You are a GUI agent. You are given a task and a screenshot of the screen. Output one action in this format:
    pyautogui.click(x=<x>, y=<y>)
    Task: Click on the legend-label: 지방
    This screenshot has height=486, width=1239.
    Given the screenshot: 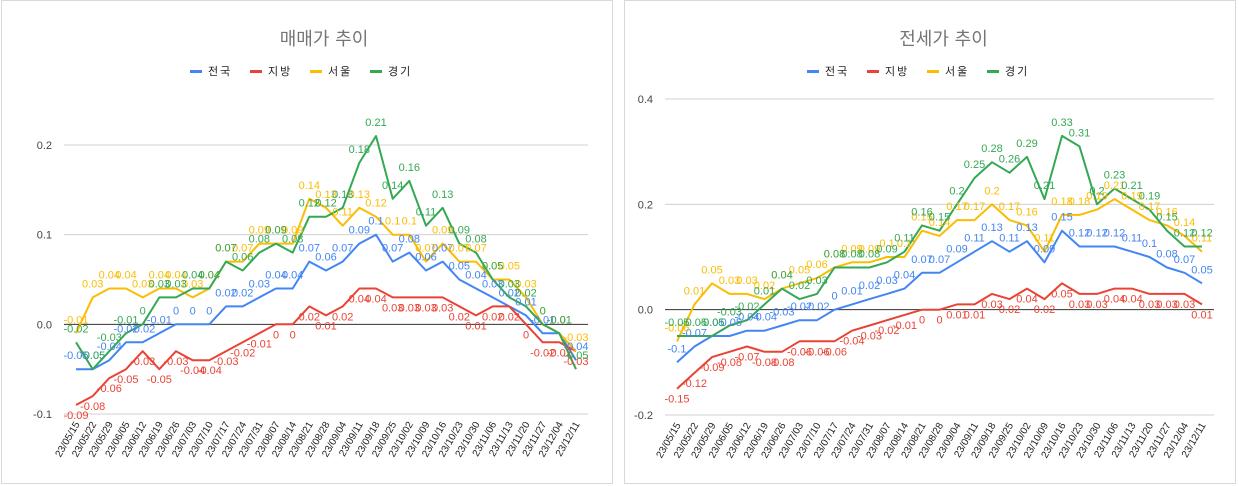 What is the action you would take?
    pyautogui.click(x=280, y=71)
    